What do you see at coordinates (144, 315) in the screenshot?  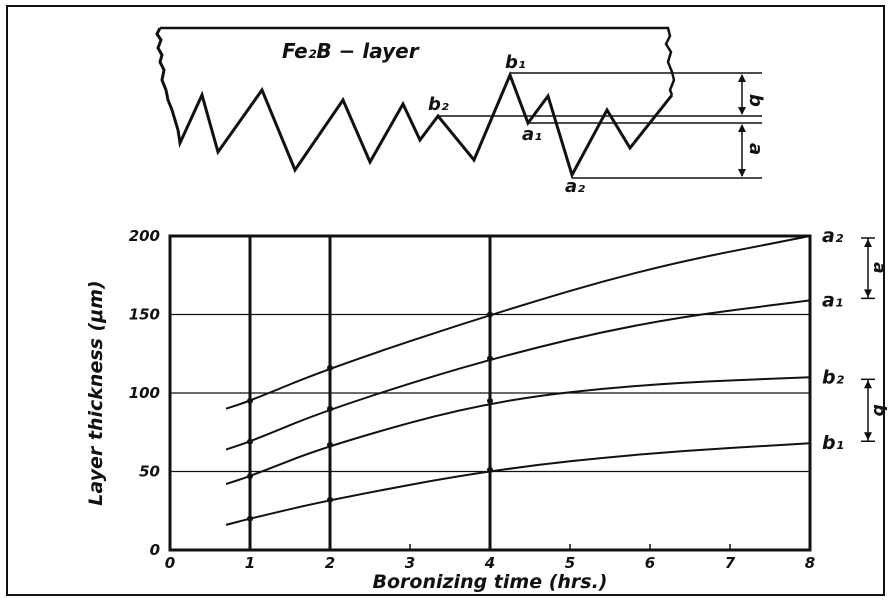 I see `y-tick-label: 150` at bounding box center [144, 315].